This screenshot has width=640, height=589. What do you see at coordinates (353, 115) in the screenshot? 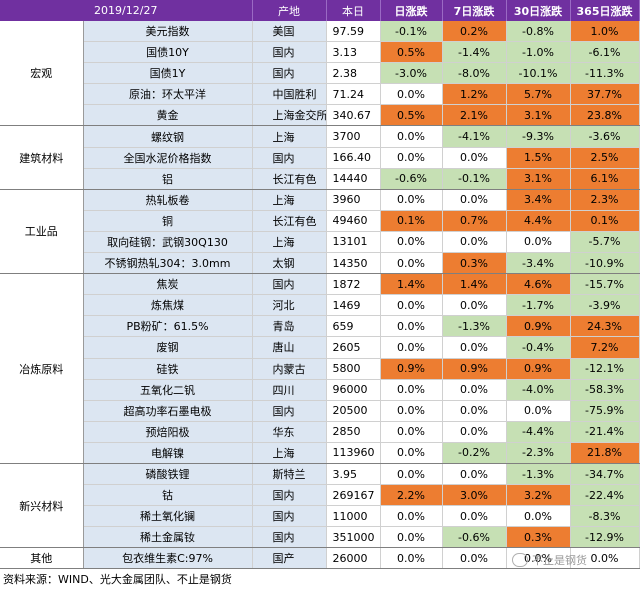
I see `price-cell: 340.67` at bounding box center [353, 115].